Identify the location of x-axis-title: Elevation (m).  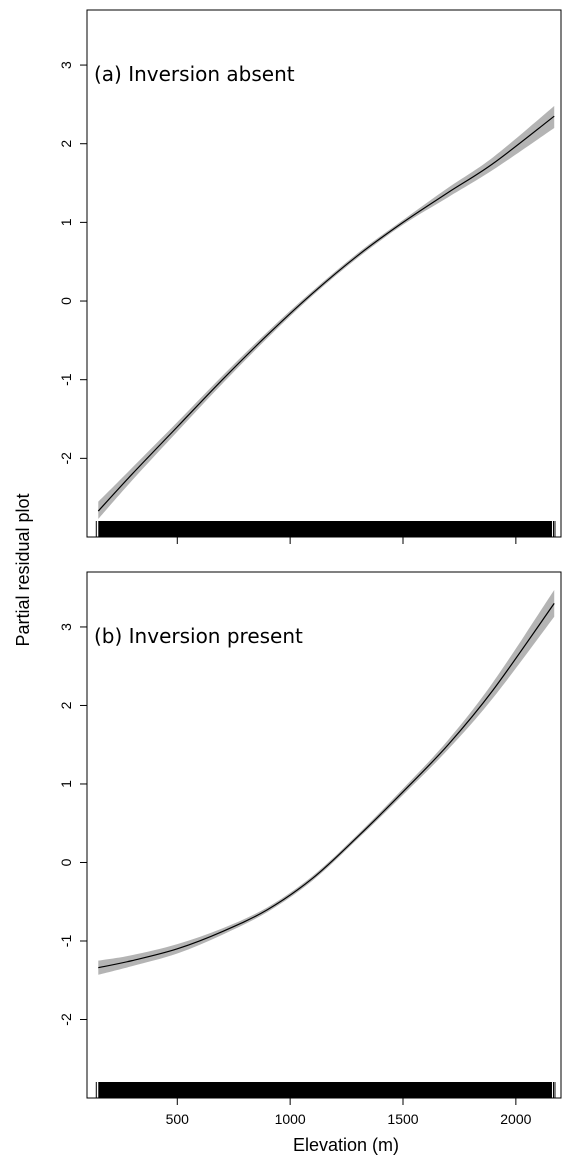
(346, 1145).